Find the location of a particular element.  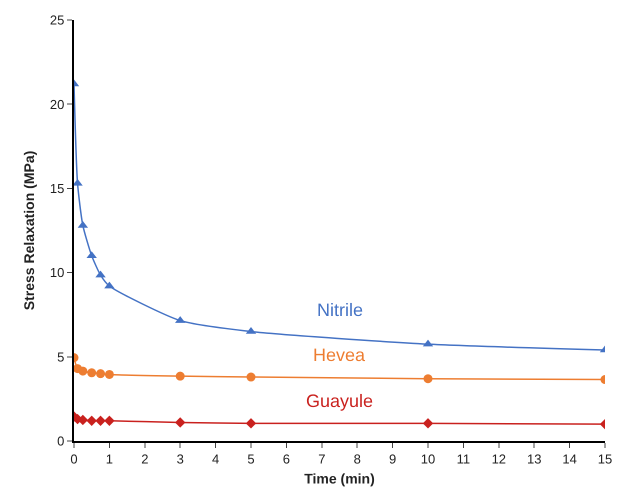

x-tick-label: 7 is located at coordinates (322, 459).